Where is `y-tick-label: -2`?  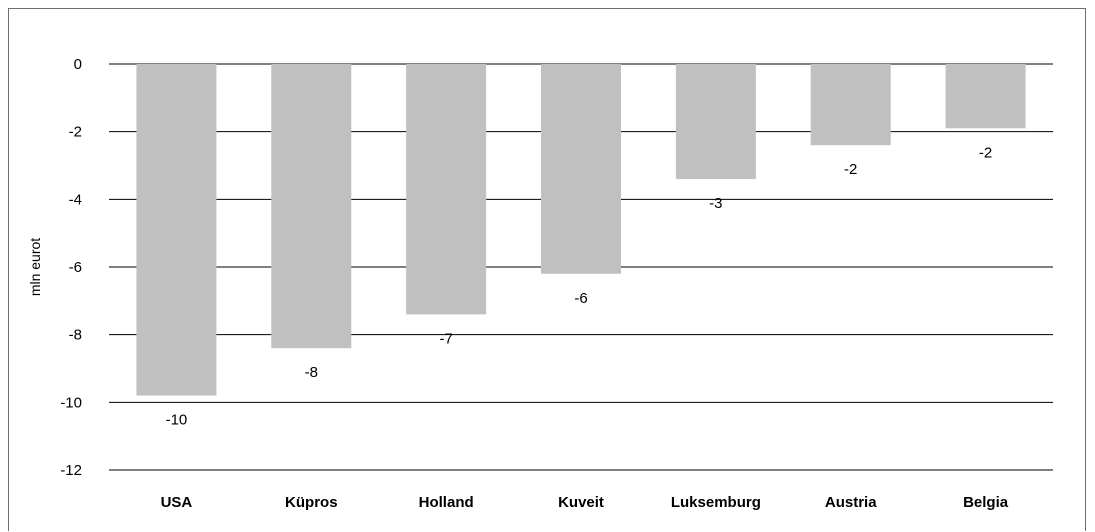
y-tick-label: -2 is located at coordinates (75, 132).